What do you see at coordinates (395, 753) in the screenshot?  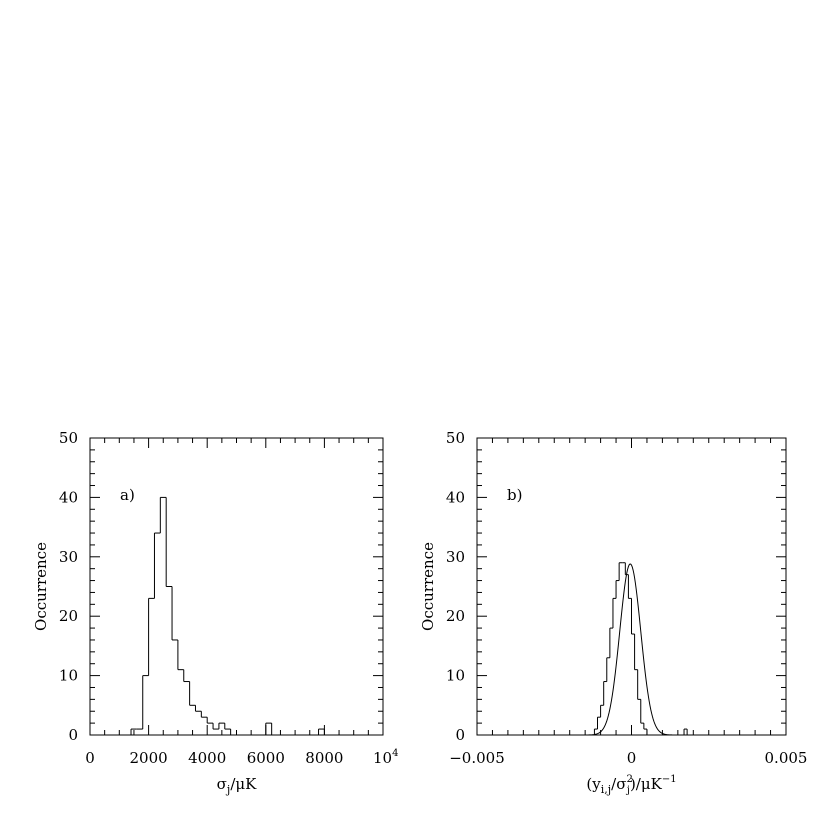 I see `x-tick-label-exponent: 4` at bounding box center [395, 753].